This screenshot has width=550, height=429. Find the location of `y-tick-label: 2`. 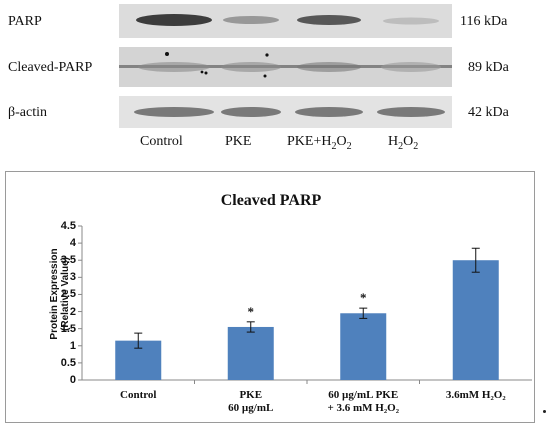

y-tick-label: 2 is located at coordinates (72, 311).